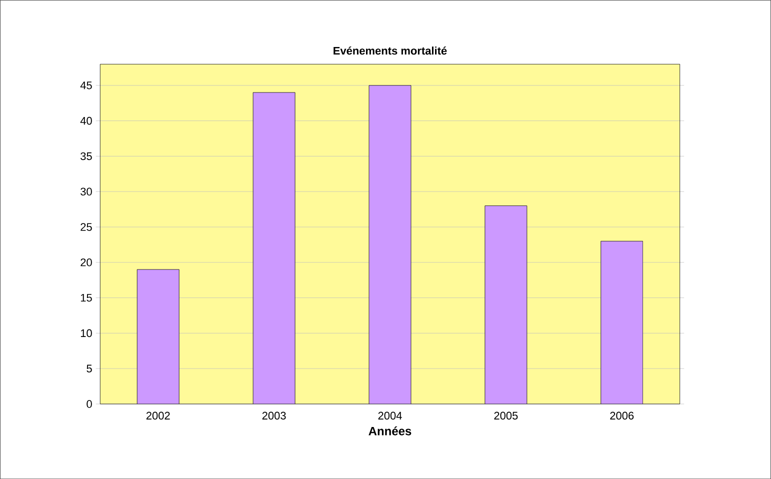  Describe the element at coordinates (86, 298) in the screenshot. I see `y-tick-label: 15` at that location.